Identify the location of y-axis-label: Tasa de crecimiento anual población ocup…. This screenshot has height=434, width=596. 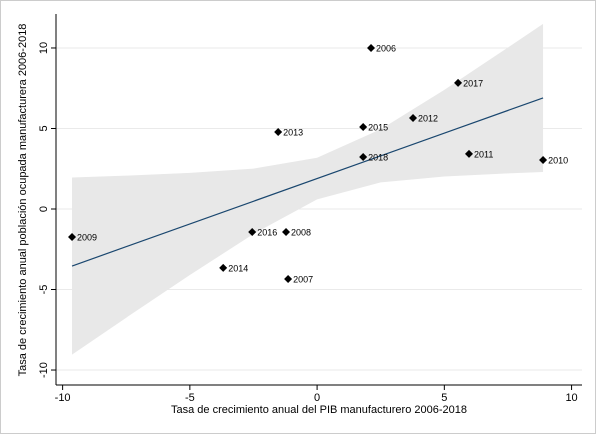
(23, 200).